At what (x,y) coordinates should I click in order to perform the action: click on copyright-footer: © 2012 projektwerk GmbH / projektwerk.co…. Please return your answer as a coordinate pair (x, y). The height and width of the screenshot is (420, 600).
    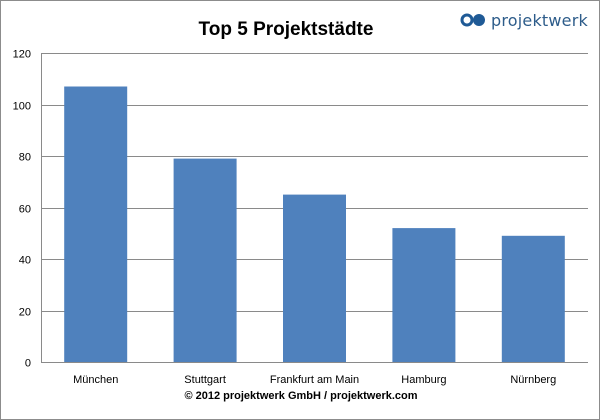
    Looking at the image, I should click on (301, 396).